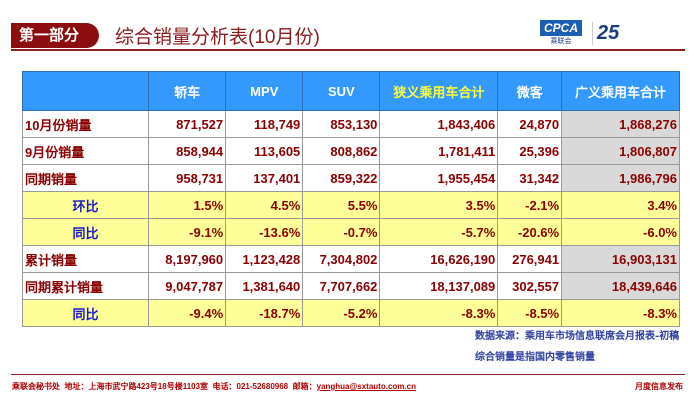 The image size is (691, 400). Describe the element at coordinates (85, 151) in the screenshot. I see `row-label: 9月份销量` at that location.